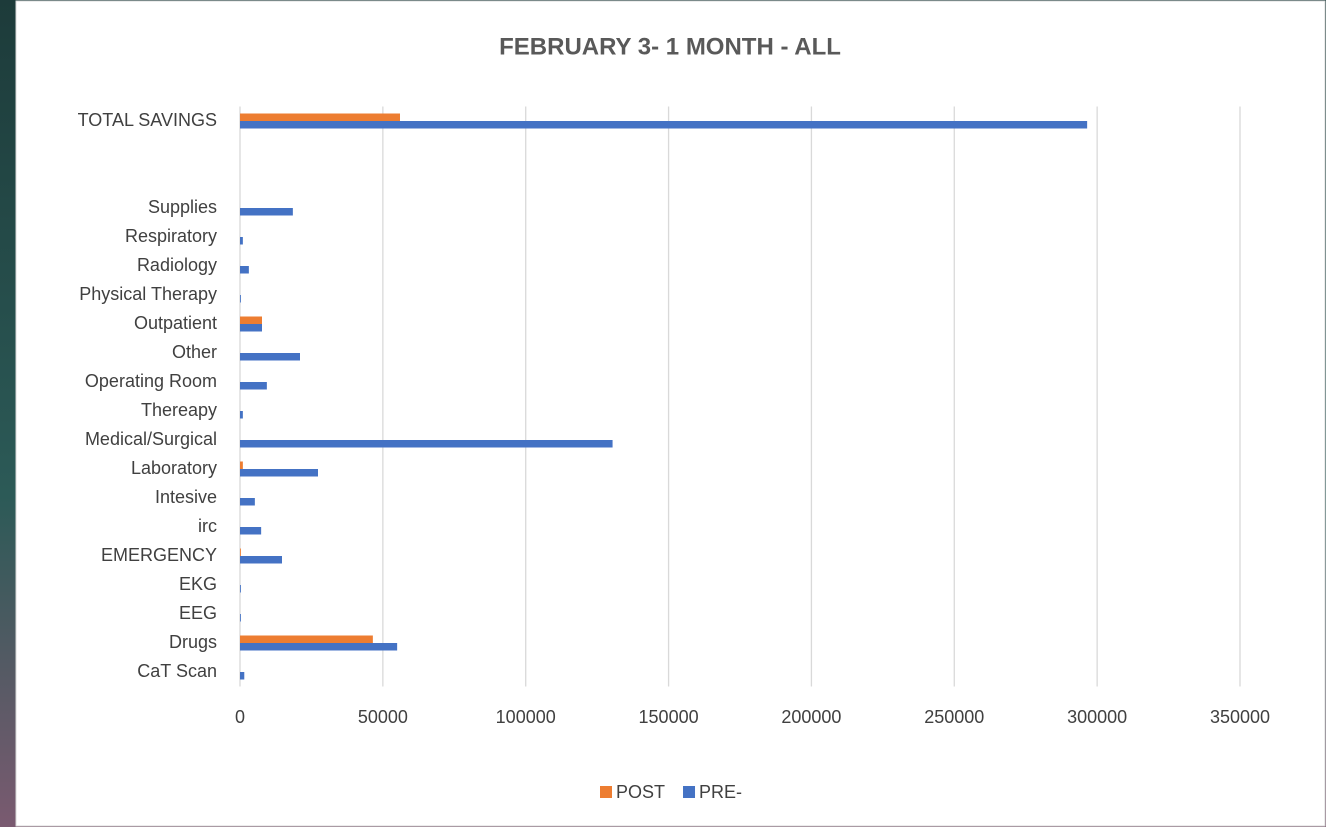 This screenshot has height=827, width=1326. Describe the element at coordinates (148, 294) in the screenshot. I see `y-tick-label: Physical Therapy` at that location.